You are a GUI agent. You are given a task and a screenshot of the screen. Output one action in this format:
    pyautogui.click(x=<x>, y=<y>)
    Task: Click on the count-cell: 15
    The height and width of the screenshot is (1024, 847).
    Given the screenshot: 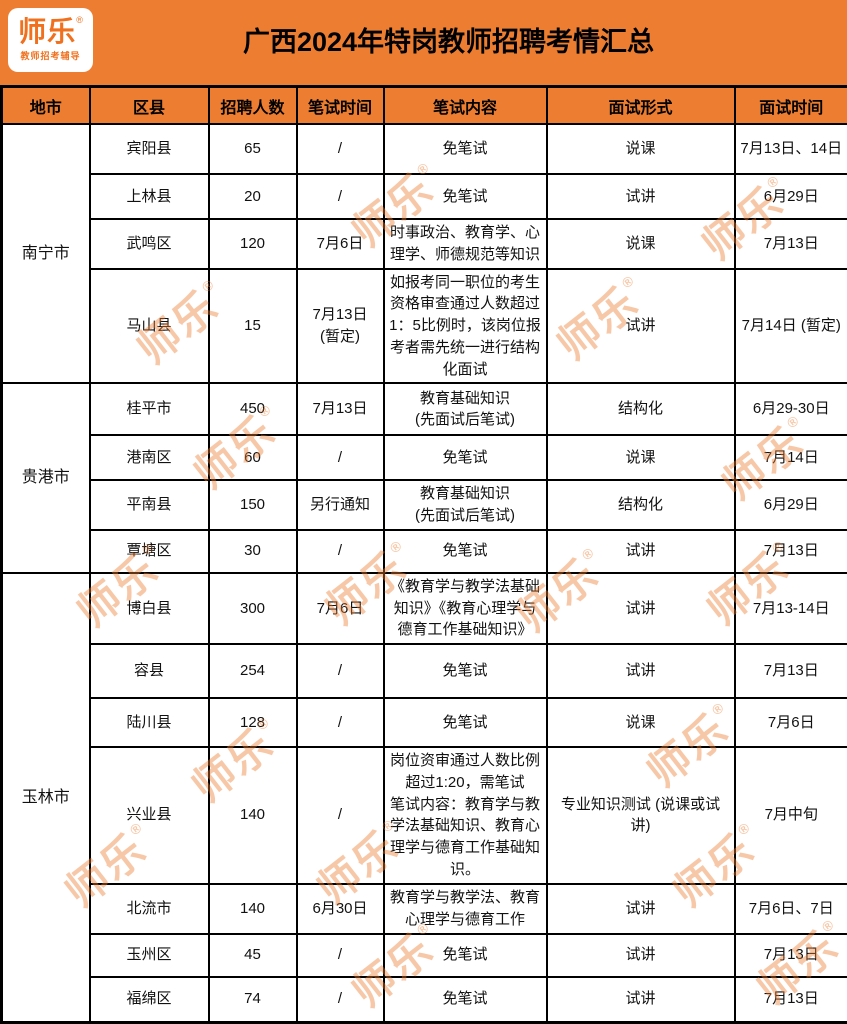 What is the action you would take?
    pyautogui.click(x=253, y=326)
    